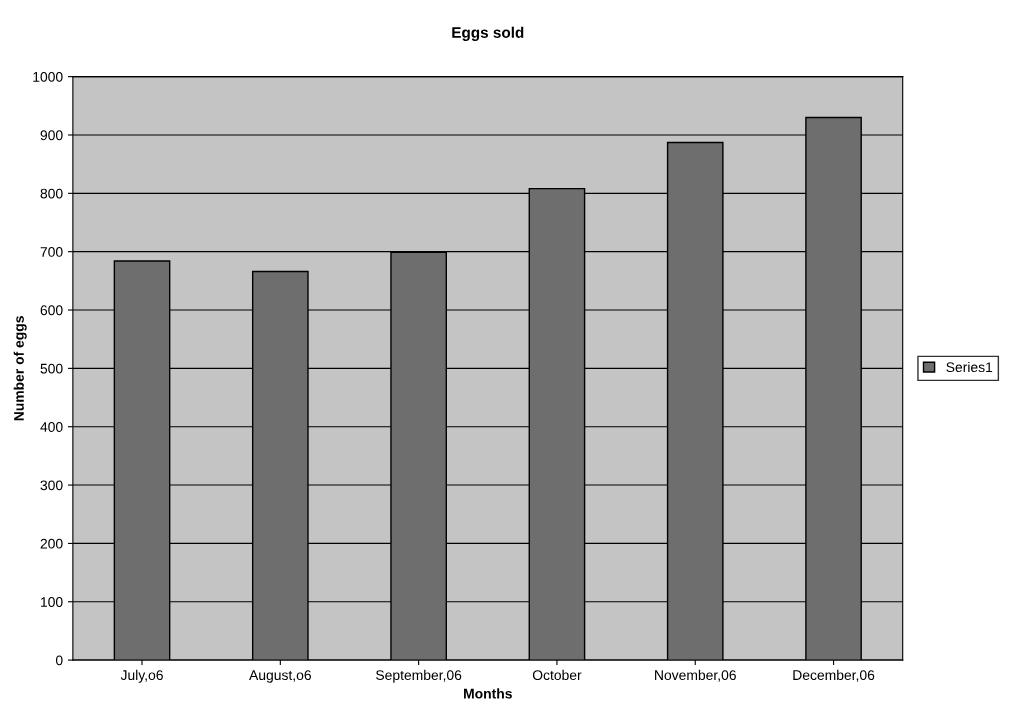 The width and height of the screenshot is (1012, 723). Describe the element at coordinates (969, 367) in the screenshot. I see `legend-label: Series1` at that location.